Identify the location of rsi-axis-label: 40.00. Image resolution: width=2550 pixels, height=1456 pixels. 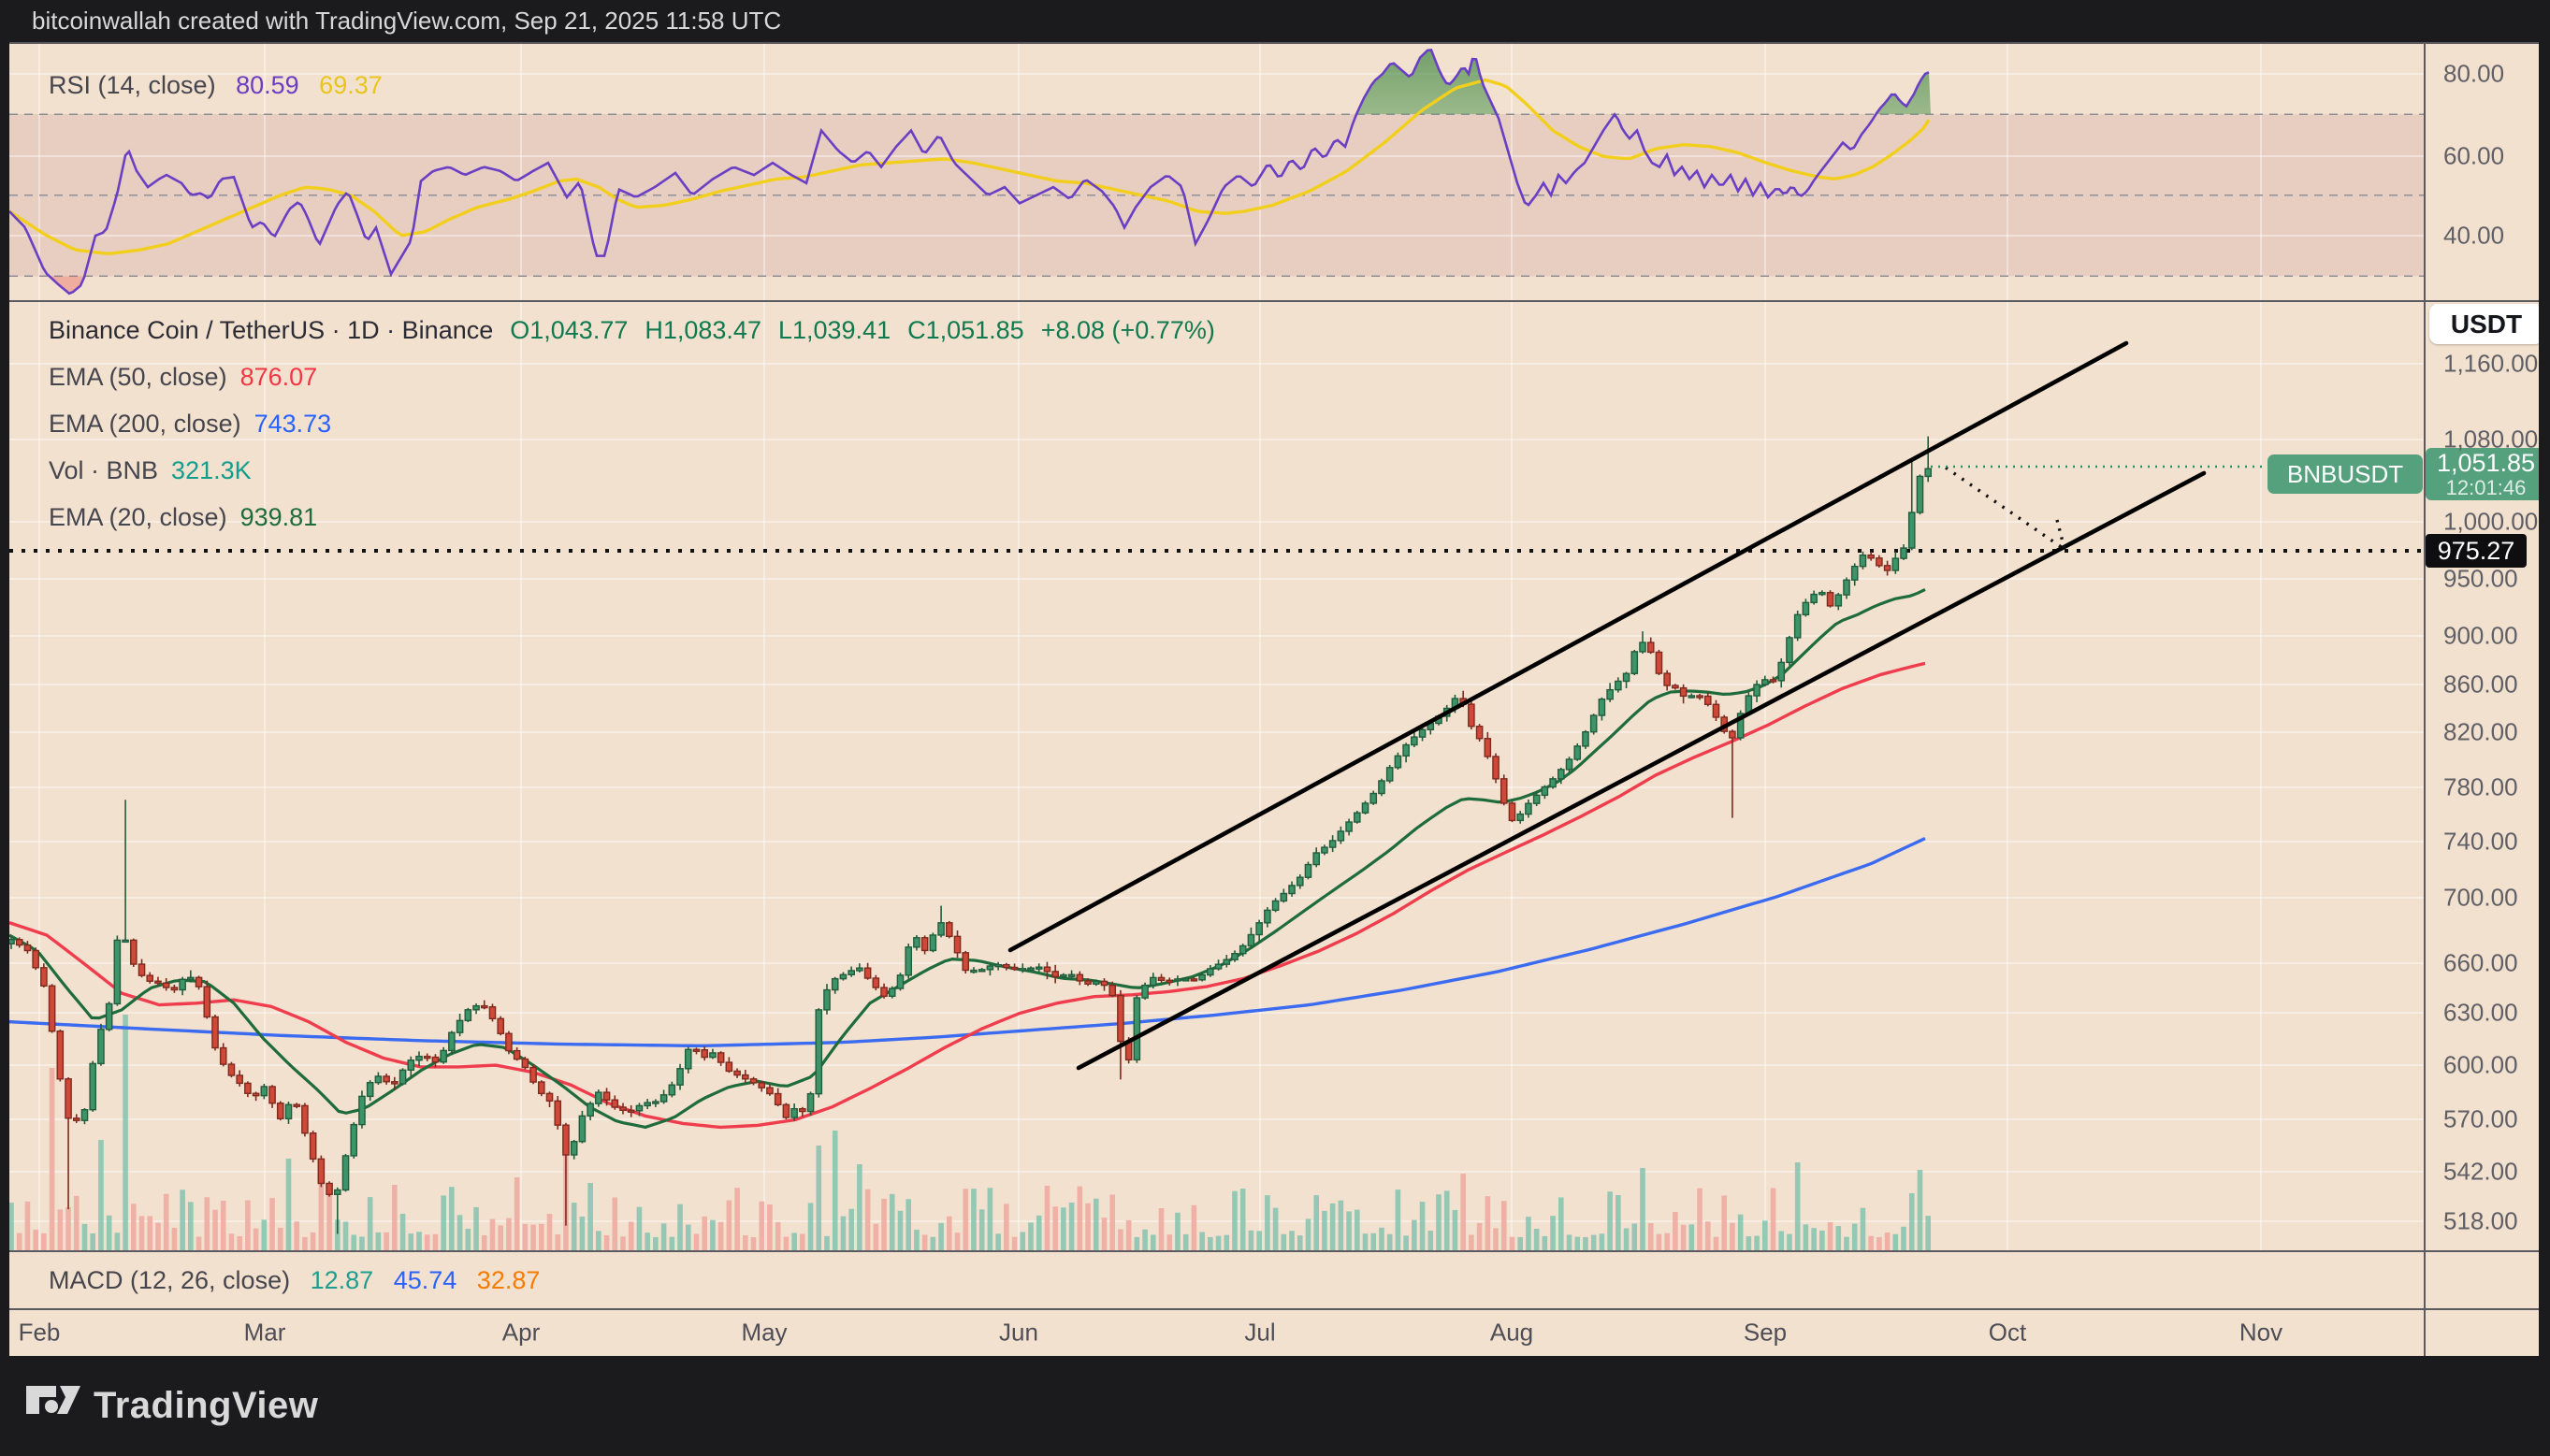
(2474, 235).